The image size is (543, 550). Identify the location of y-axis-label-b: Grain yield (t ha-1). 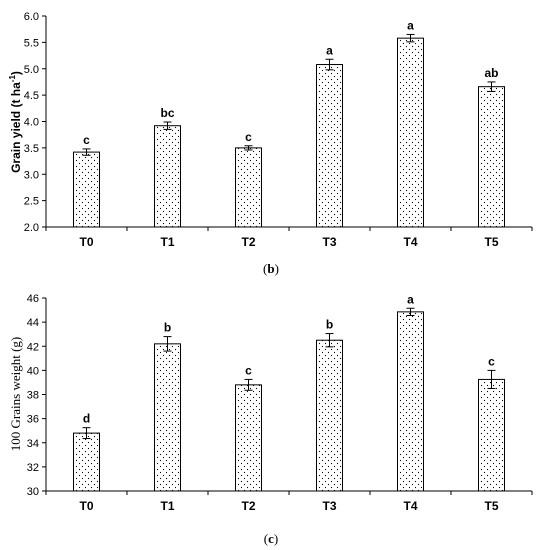
(15, 122).